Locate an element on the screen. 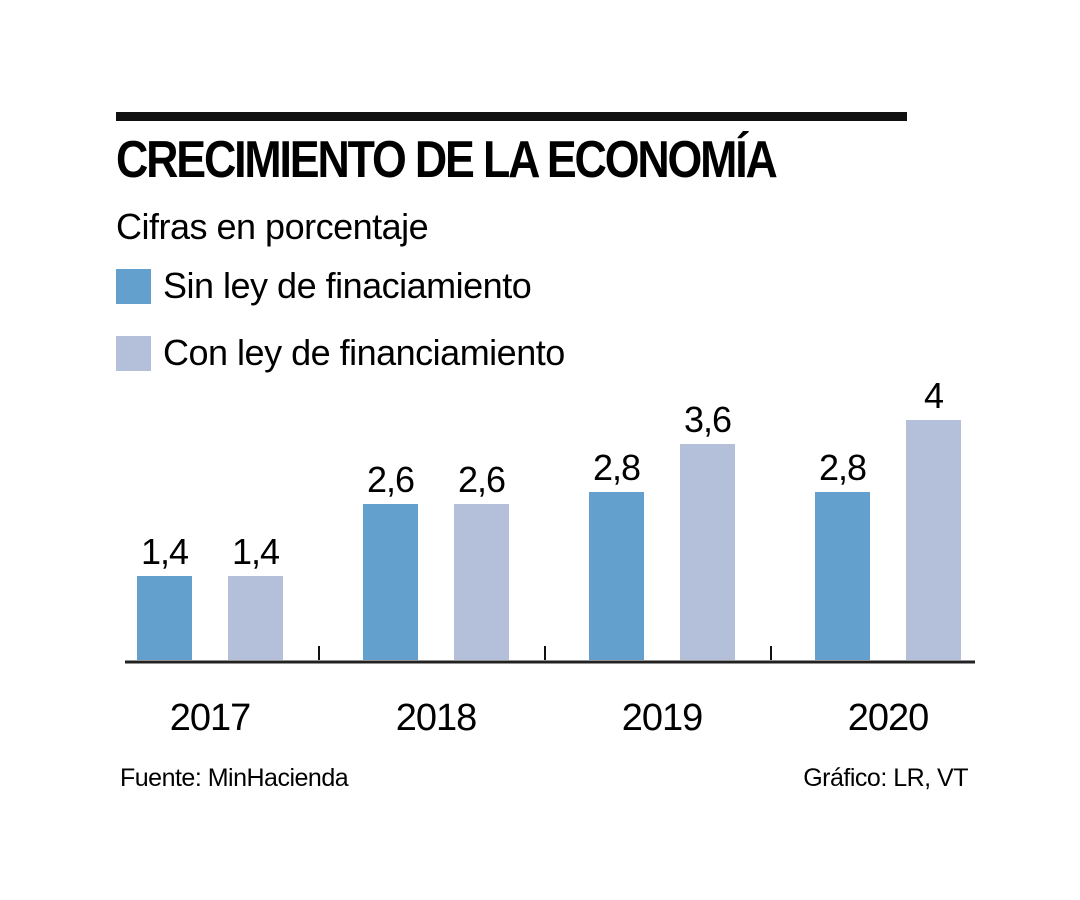 The width and height of the screenshot is (1080, 900). legend-label-con-ley: Con ley de financiamiento is located at coordinates (364, 352).